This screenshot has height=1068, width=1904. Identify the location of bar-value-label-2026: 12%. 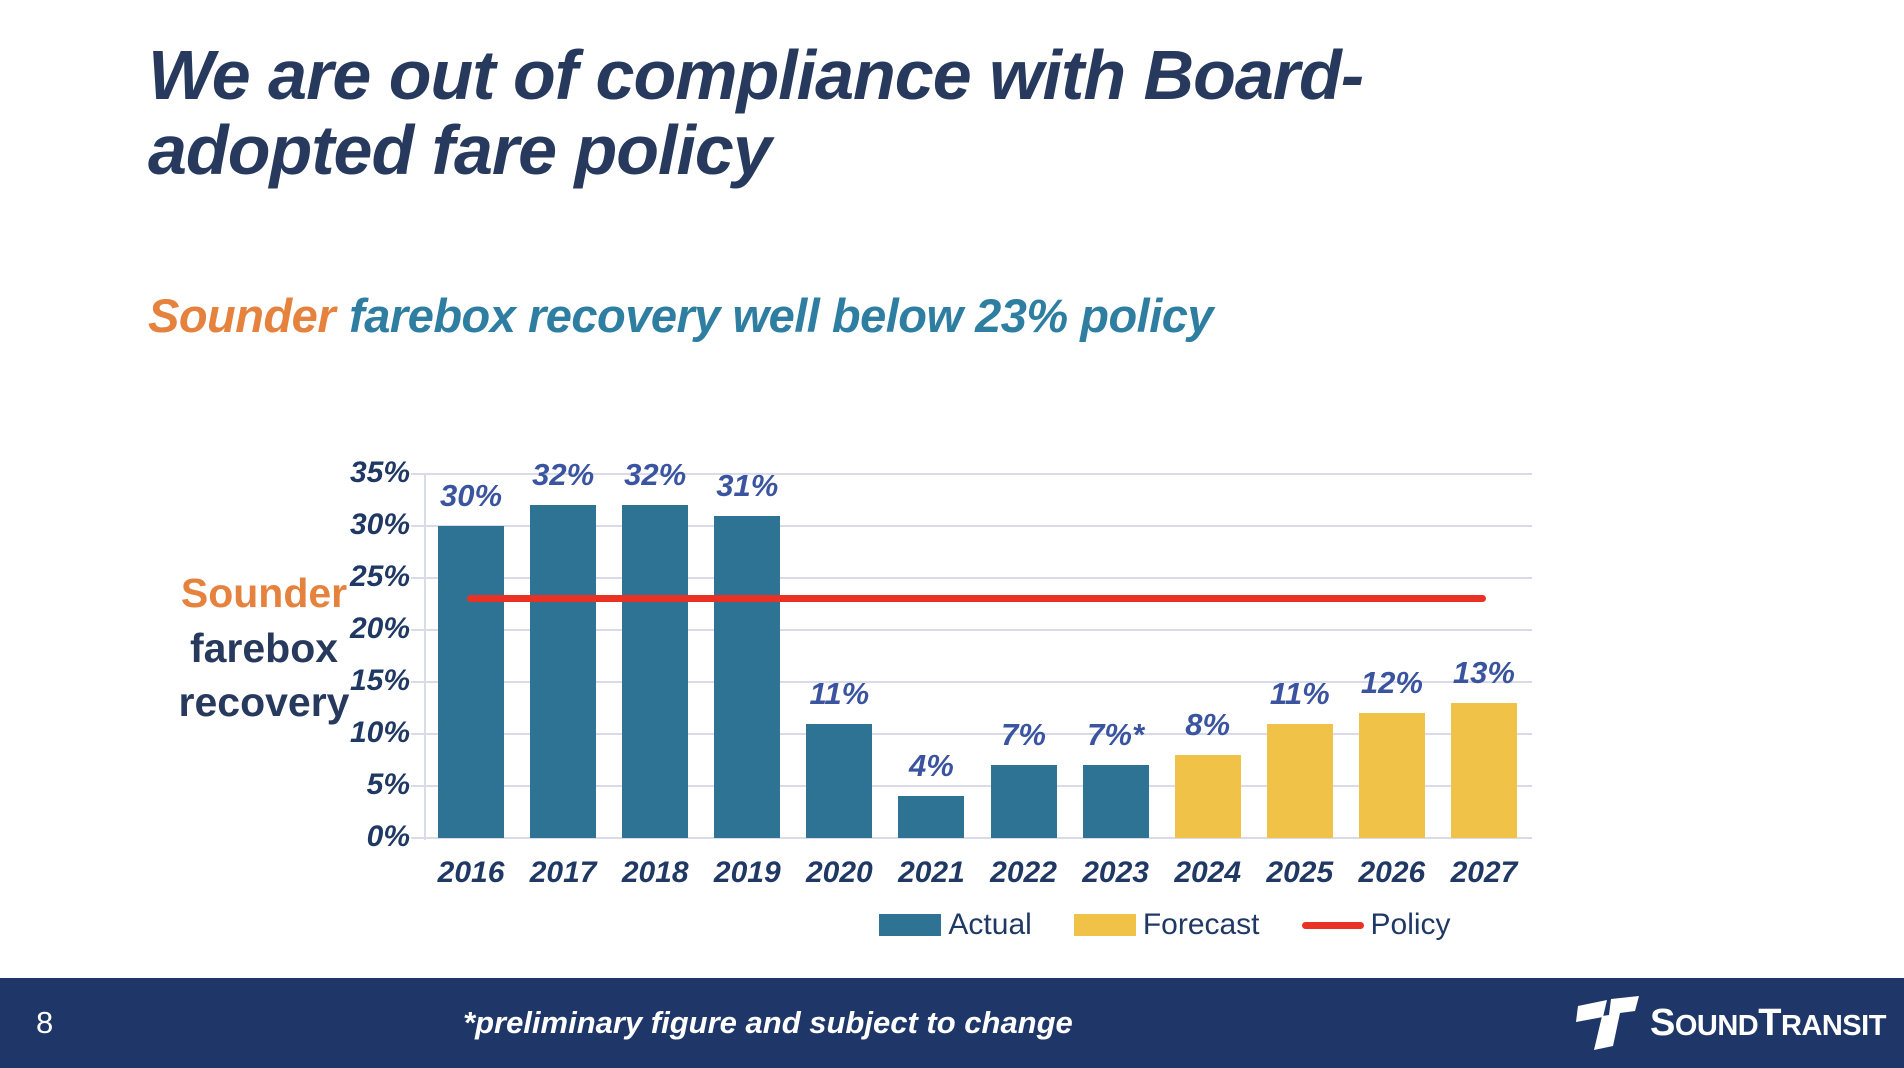
(1391, 683).